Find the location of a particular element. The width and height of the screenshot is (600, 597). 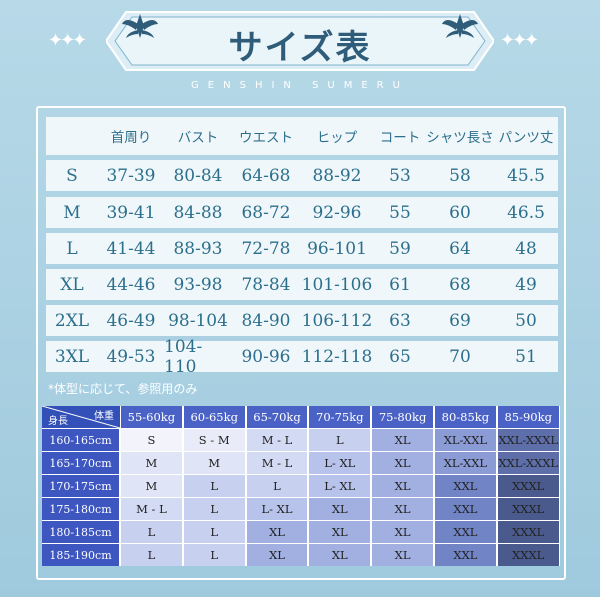

garment-cell: 53 is located at coordinates (400, 175).